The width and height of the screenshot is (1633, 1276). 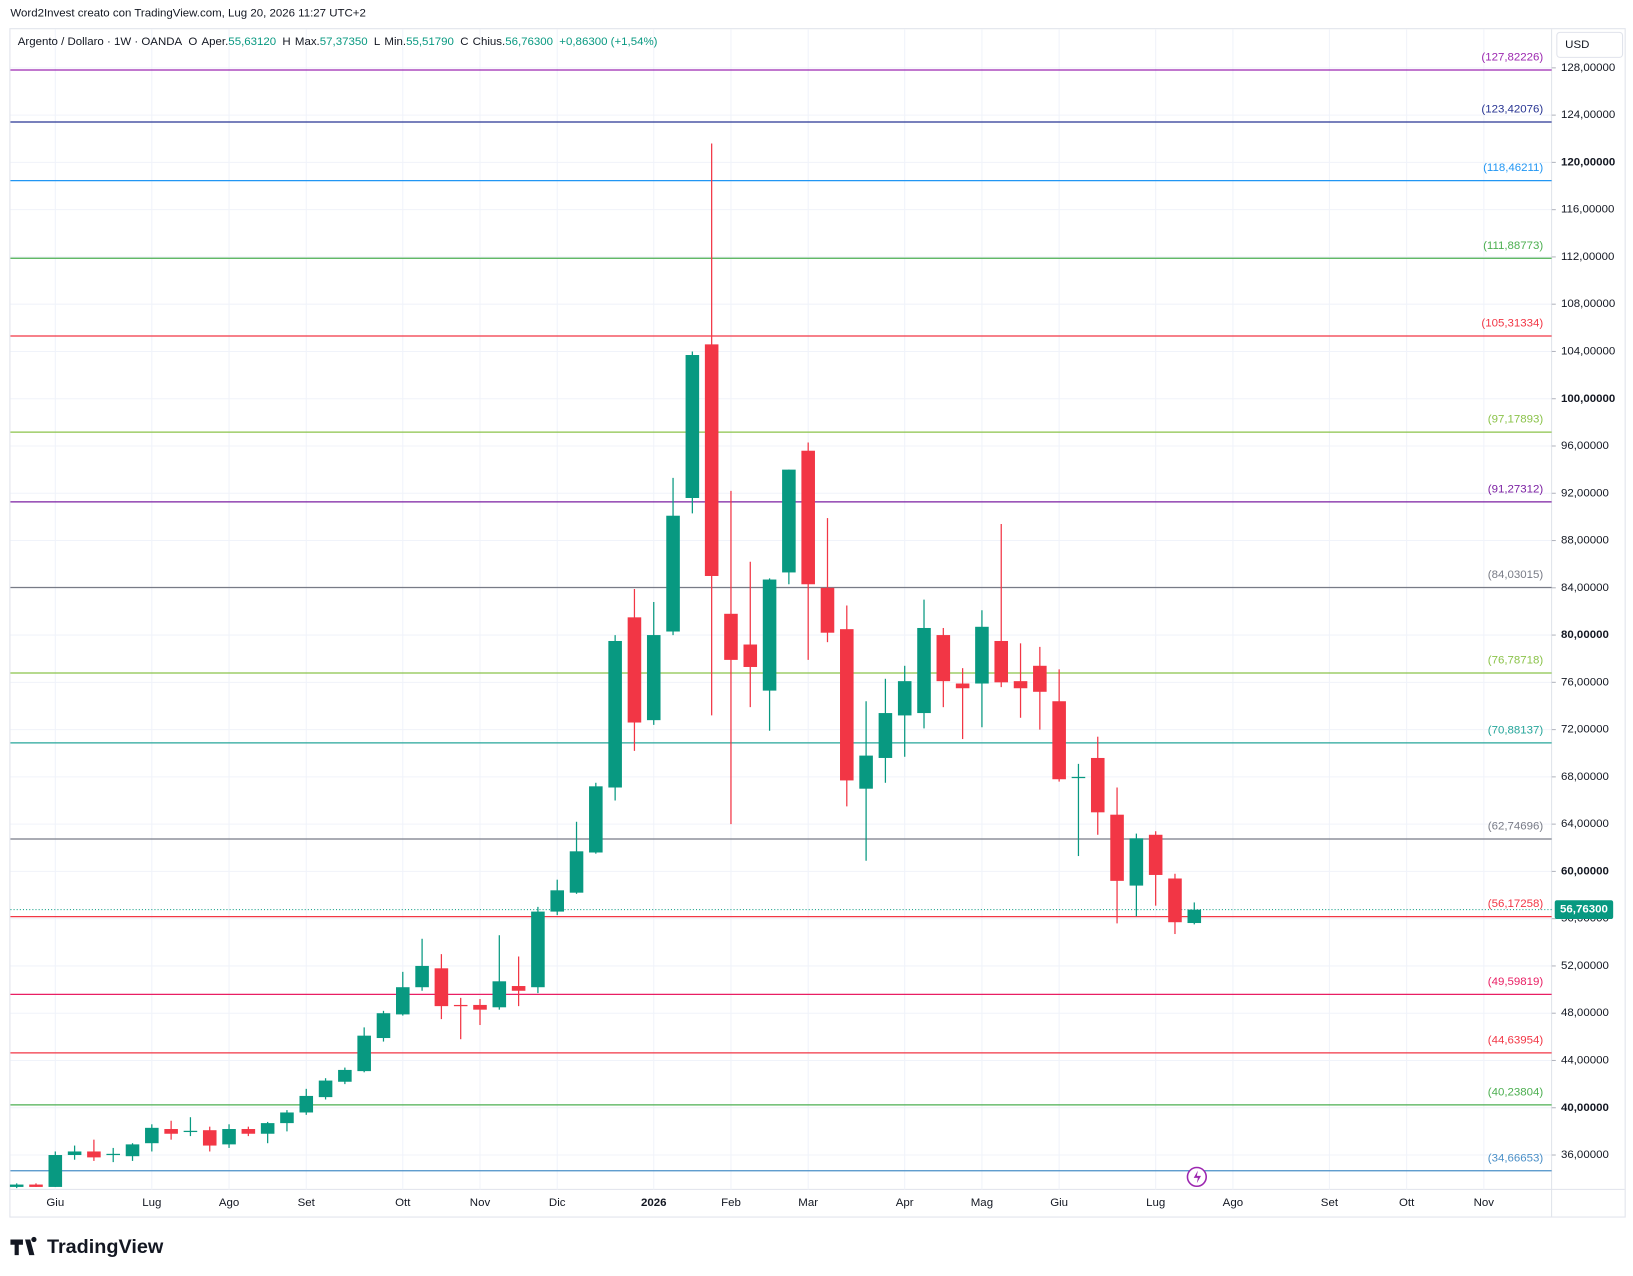 What do you see at coordinates (1585, 446) in the screenshot?
I see `y-tick-label: 96,00000` at bounding box center [1585, 446].